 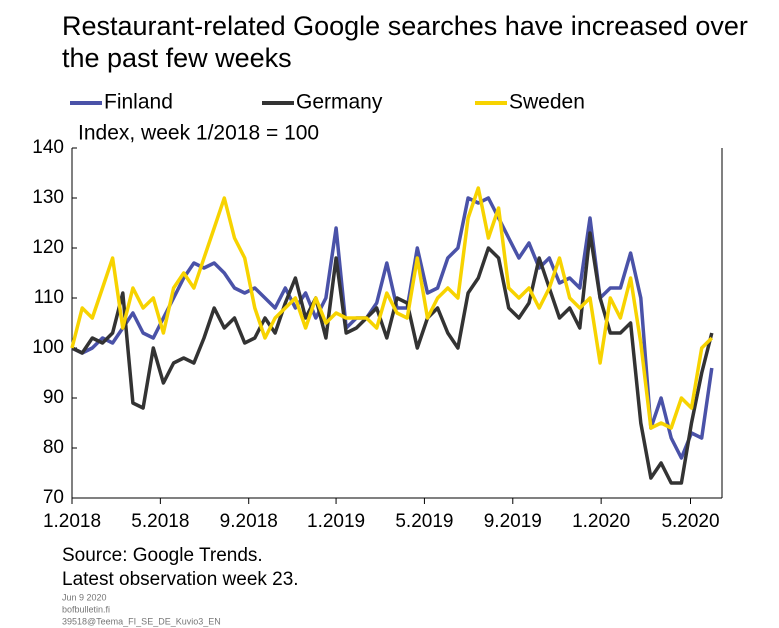 What do you see at coordinates (48, 347) in the screenshot?
I see `y-tick-label: 100` at bounding box center [48, 347].